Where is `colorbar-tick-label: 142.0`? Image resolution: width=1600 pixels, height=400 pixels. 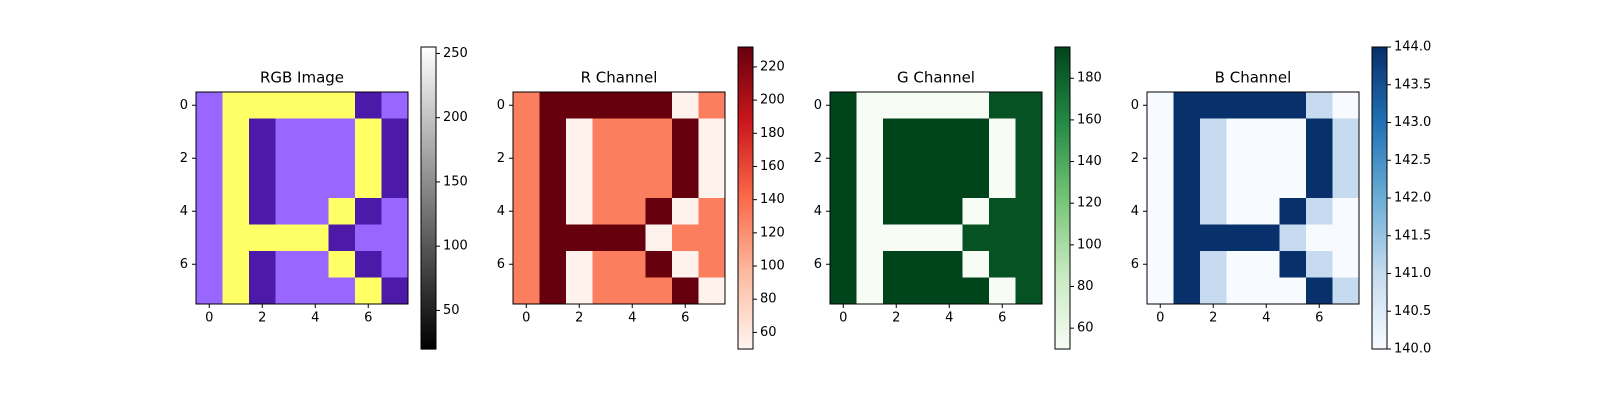 colorbar-tick-label: 142.0 is located at coordinates (1412, 198).